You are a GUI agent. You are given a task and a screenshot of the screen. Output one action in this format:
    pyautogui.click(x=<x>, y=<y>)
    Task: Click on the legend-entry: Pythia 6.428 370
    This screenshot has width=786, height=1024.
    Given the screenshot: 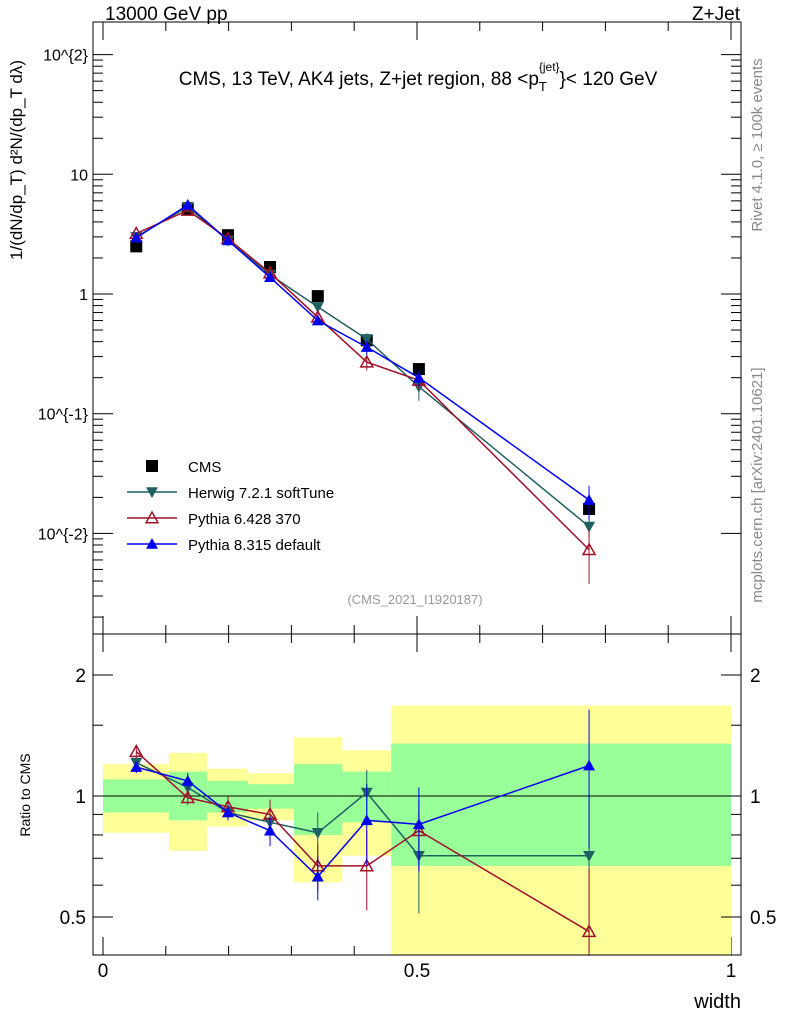 What is the action you would take?
    pyautogui.click(x=214, y=519)
    